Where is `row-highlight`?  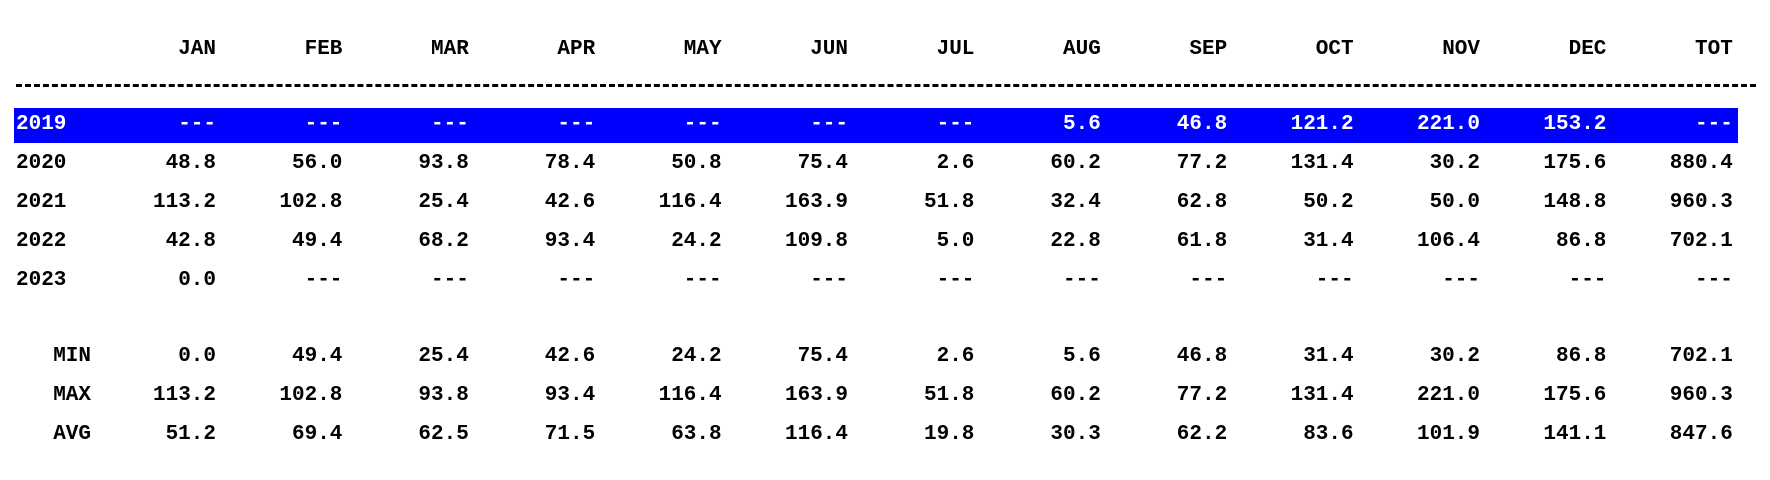
row-highlight is located at coordinates (876, 125).